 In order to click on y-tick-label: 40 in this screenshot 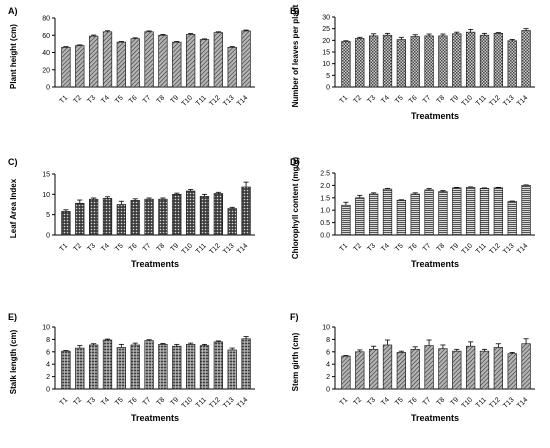, I will do `click(46, 53)`.